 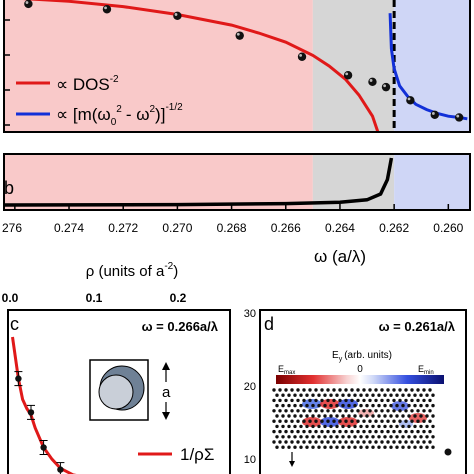 I want to click on rho-tick-label: 0.0, so click(x=10, y=298).